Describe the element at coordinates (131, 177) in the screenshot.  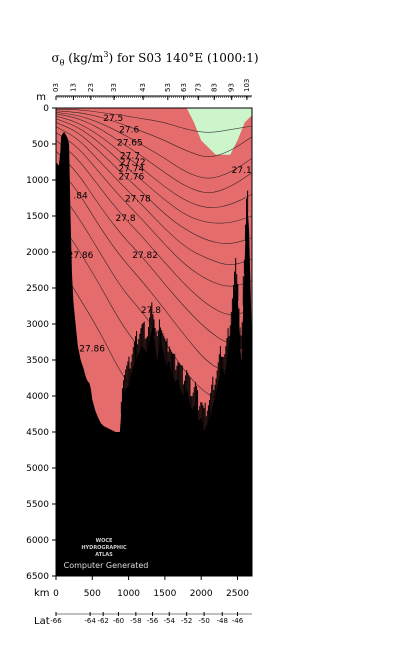
I see `contour-label-6: 27.76` at that location.